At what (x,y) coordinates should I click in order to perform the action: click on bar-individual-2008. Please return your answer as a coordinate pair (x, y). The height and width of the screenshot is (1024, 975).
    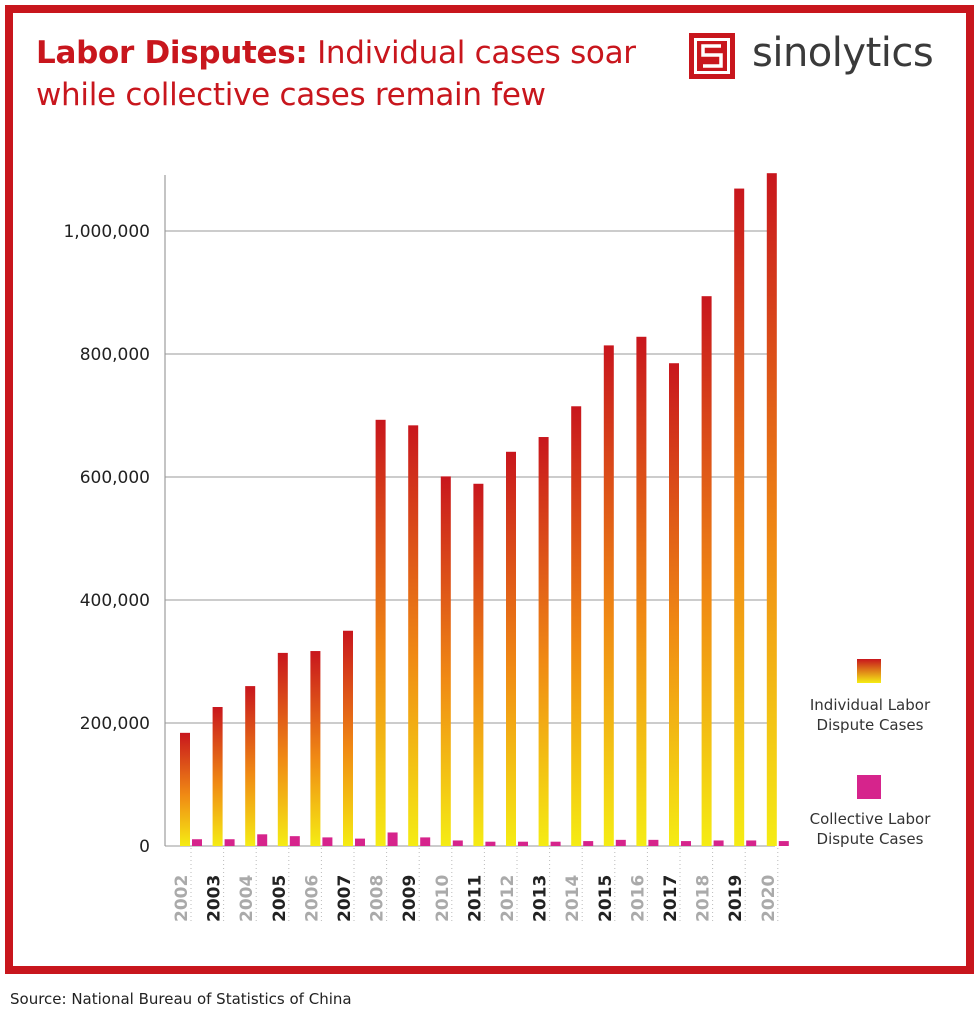
    Looking at the image, I should click on (380, 632).